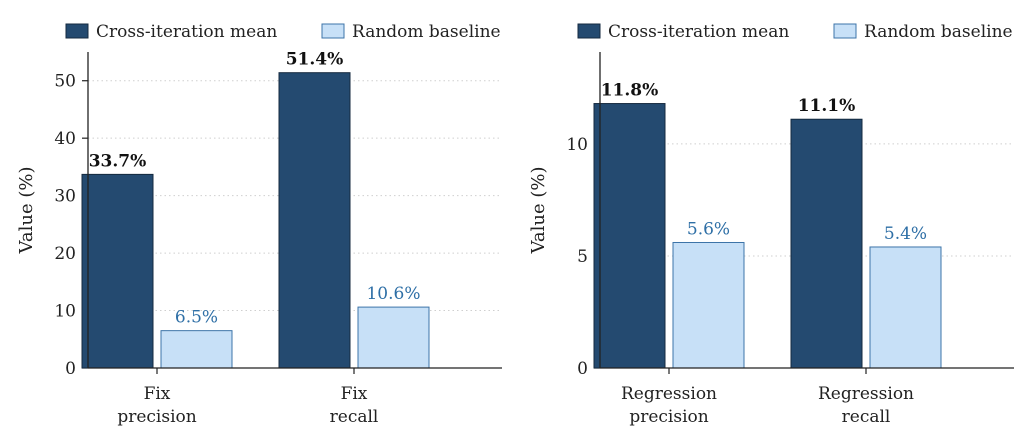 The image size is (1028, 446). Describe the element at coordinates (65, 82) in the screenshot. I see `y-tick-label: 50` at that location.